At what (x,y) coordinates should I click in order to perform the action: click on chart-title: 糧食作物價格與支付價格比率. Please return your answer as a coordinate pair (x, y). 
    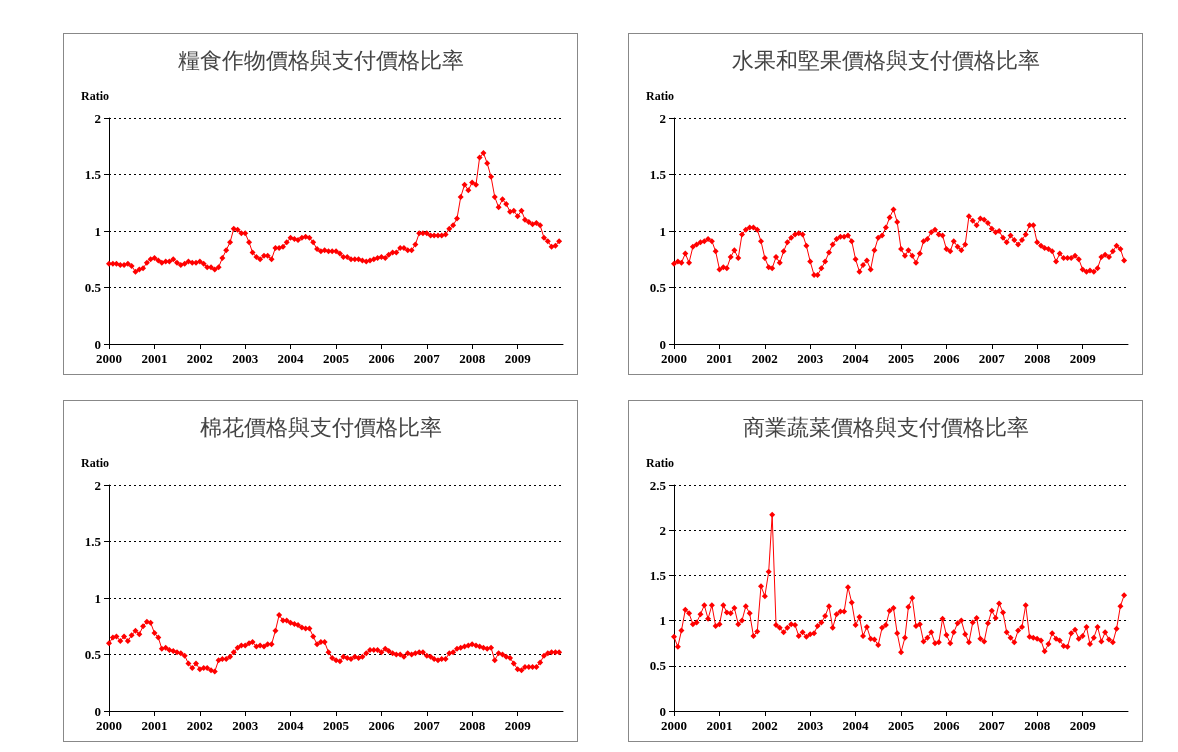
    Looking at the image, I should click on (320, 60).